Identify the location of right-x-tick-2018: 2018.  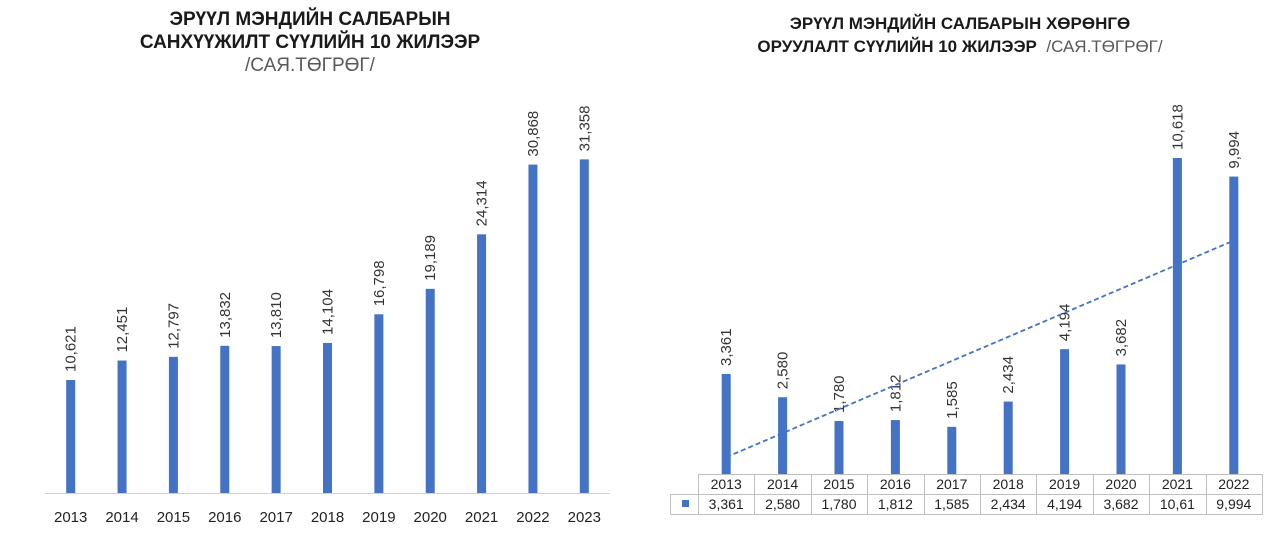
(1008, 484).